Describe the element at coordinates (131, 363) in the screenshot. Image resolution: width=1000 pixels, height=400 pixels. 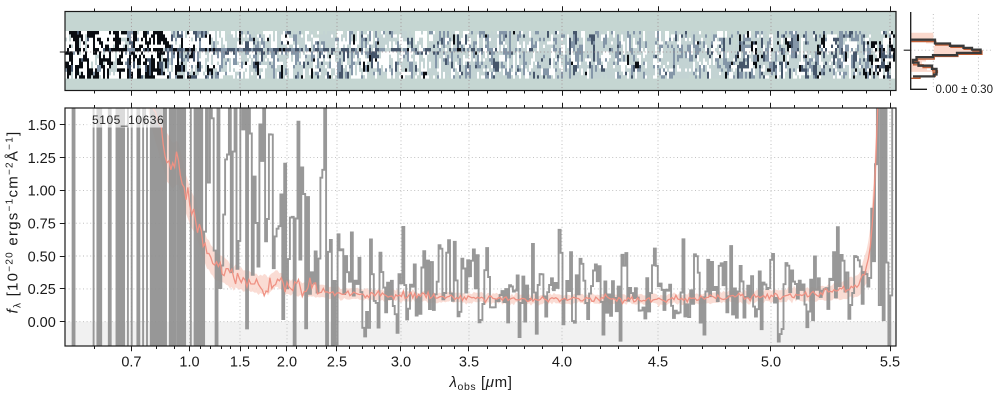
I see `svg-text: 0.7` at that location.